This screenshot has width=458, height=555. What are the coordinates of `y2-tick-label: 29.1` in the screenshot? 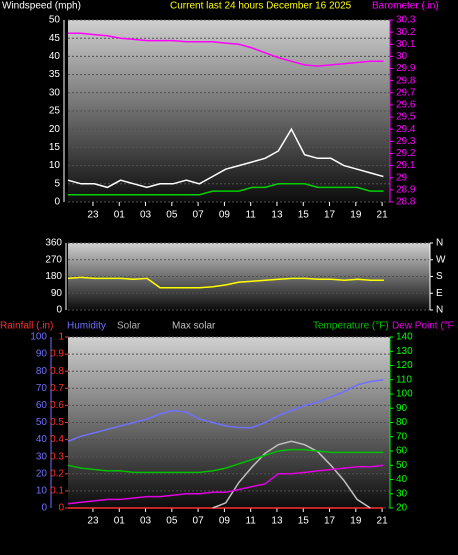 It's located at (406, 165).